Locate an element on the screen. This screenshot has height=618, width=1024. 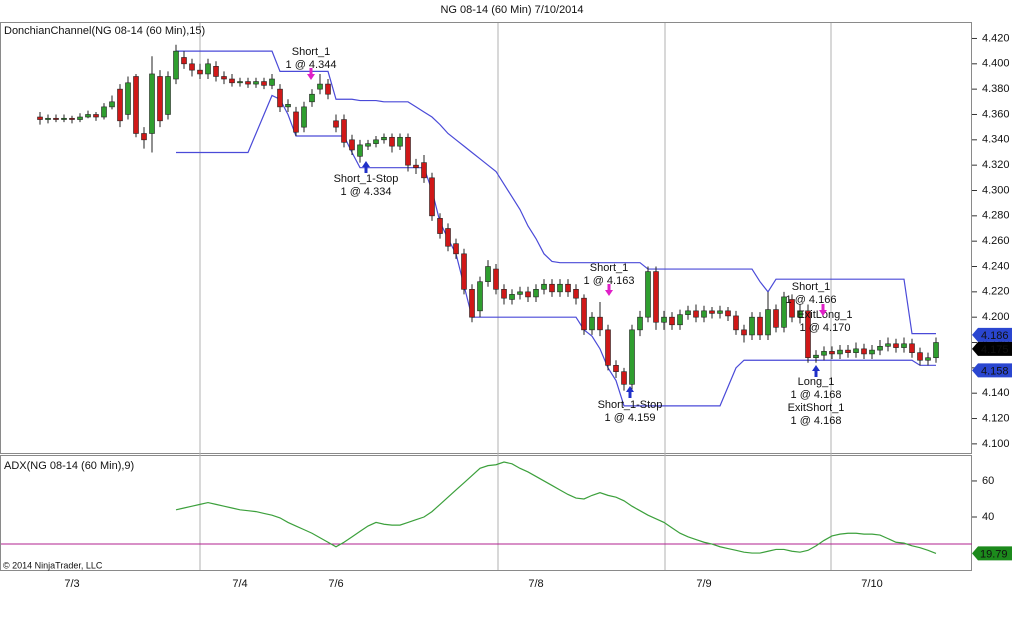
x-tick-label: 7/10 is located at coordinates (871, 584).